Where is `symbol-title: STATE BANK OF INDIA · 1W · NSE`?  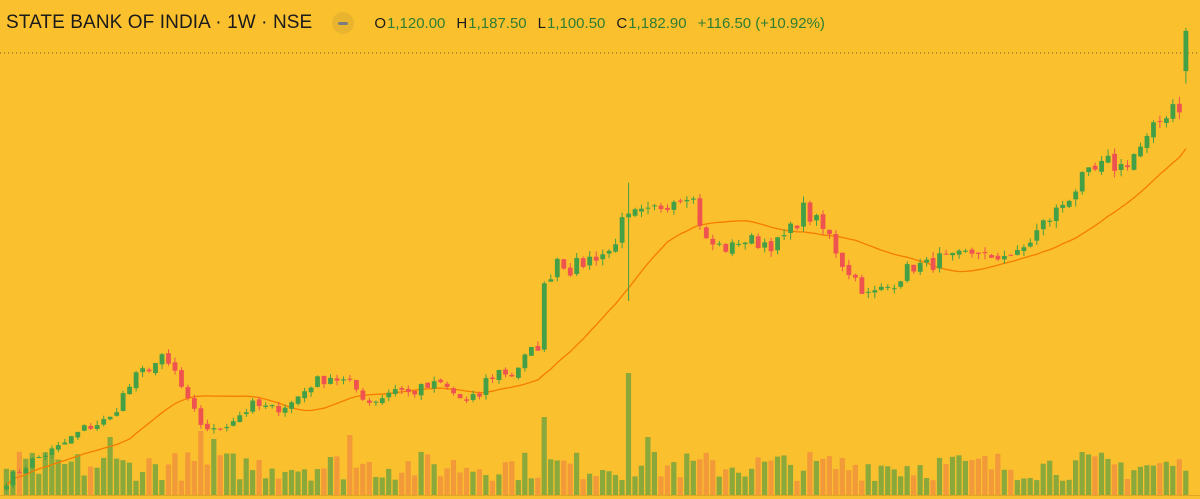 symbol-title: STATE BANK OF INDIA · 1W · NSE is located at coordinates (159, 22).